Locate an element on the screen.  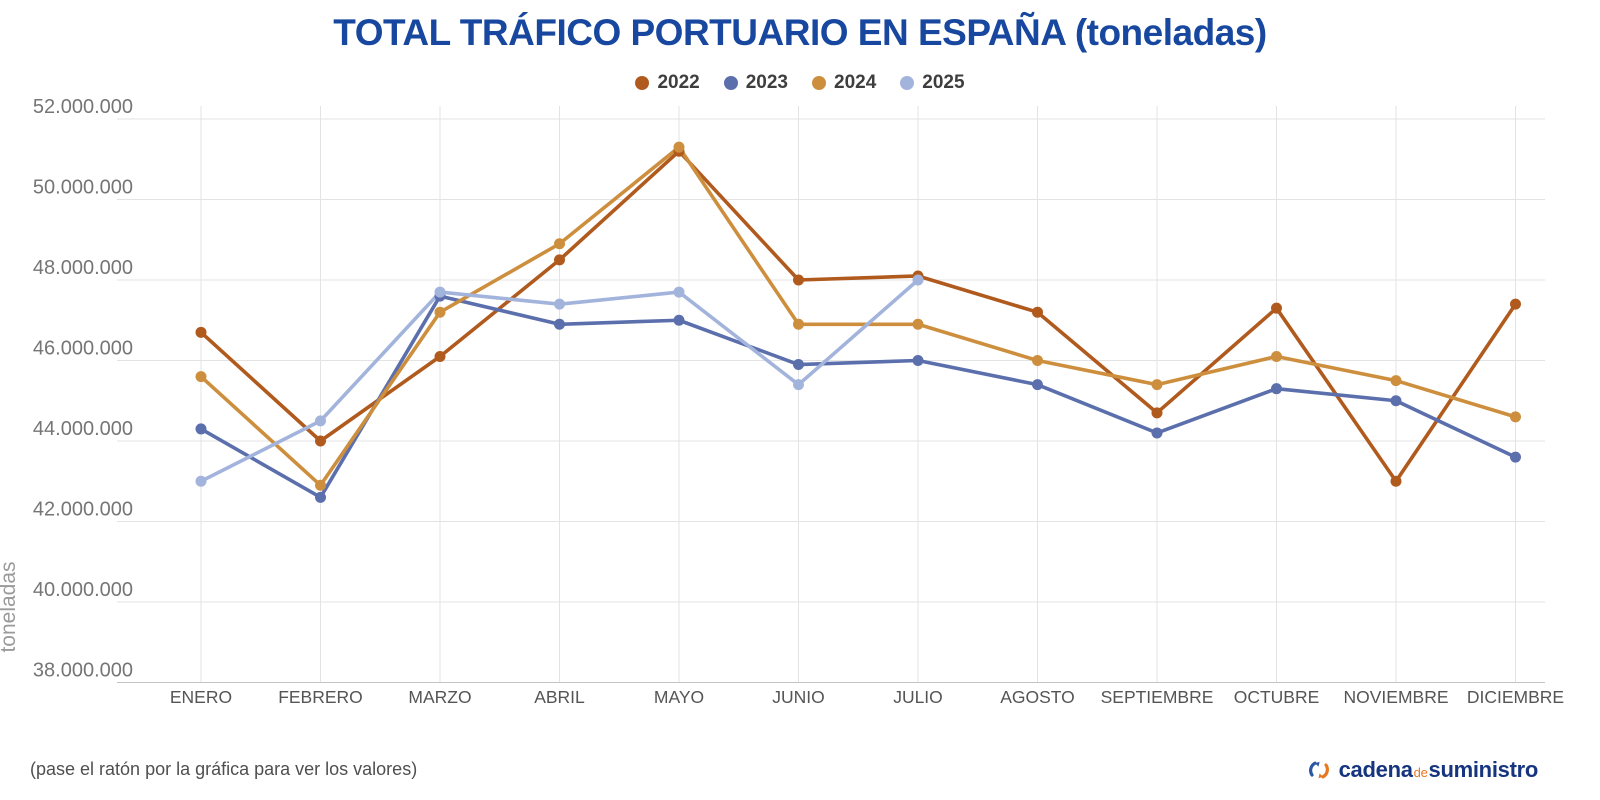
legend-item-2022: 2022 is located at coordinates (667, 83).